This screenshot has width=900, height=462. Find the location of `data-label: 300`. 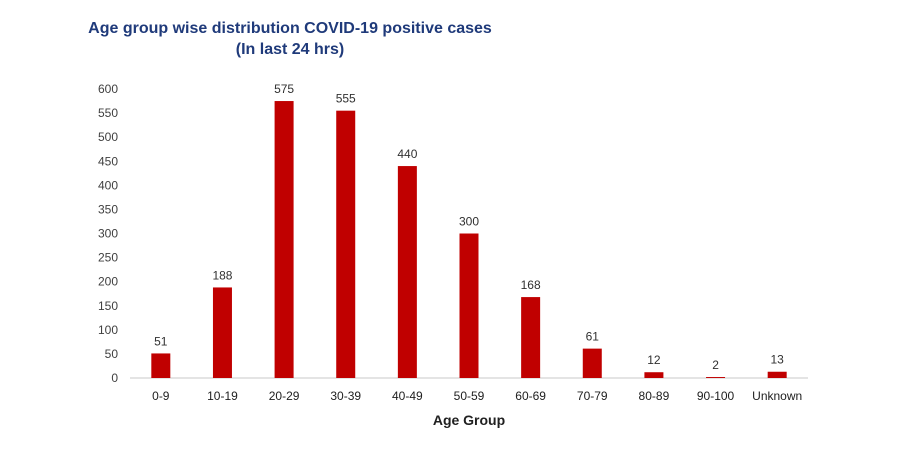

data-label: 300 is located at coordinates (469, 222).